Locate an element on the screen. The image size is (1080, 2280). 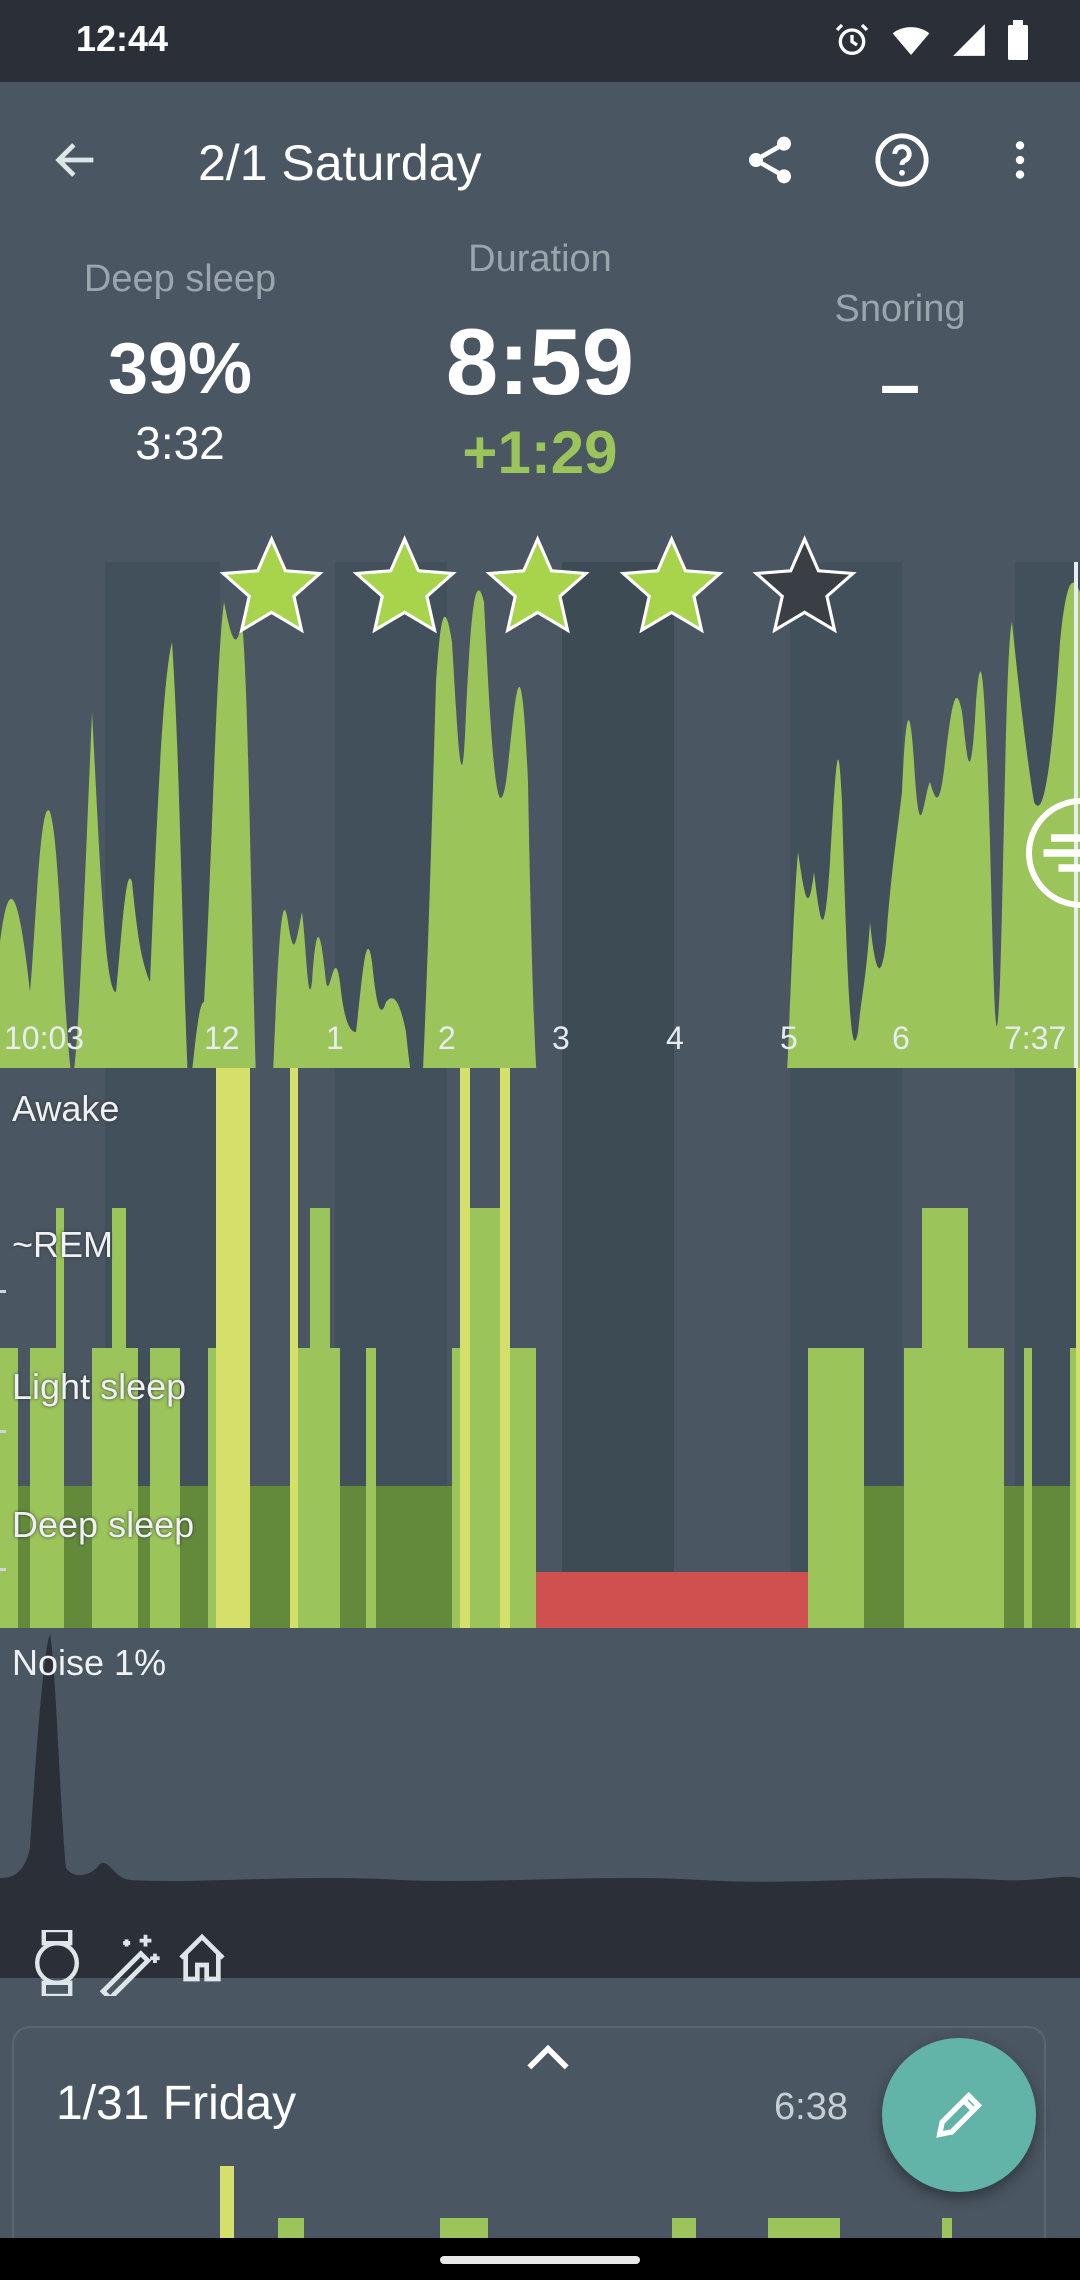
help-icon is located at coordinates (902, 160).